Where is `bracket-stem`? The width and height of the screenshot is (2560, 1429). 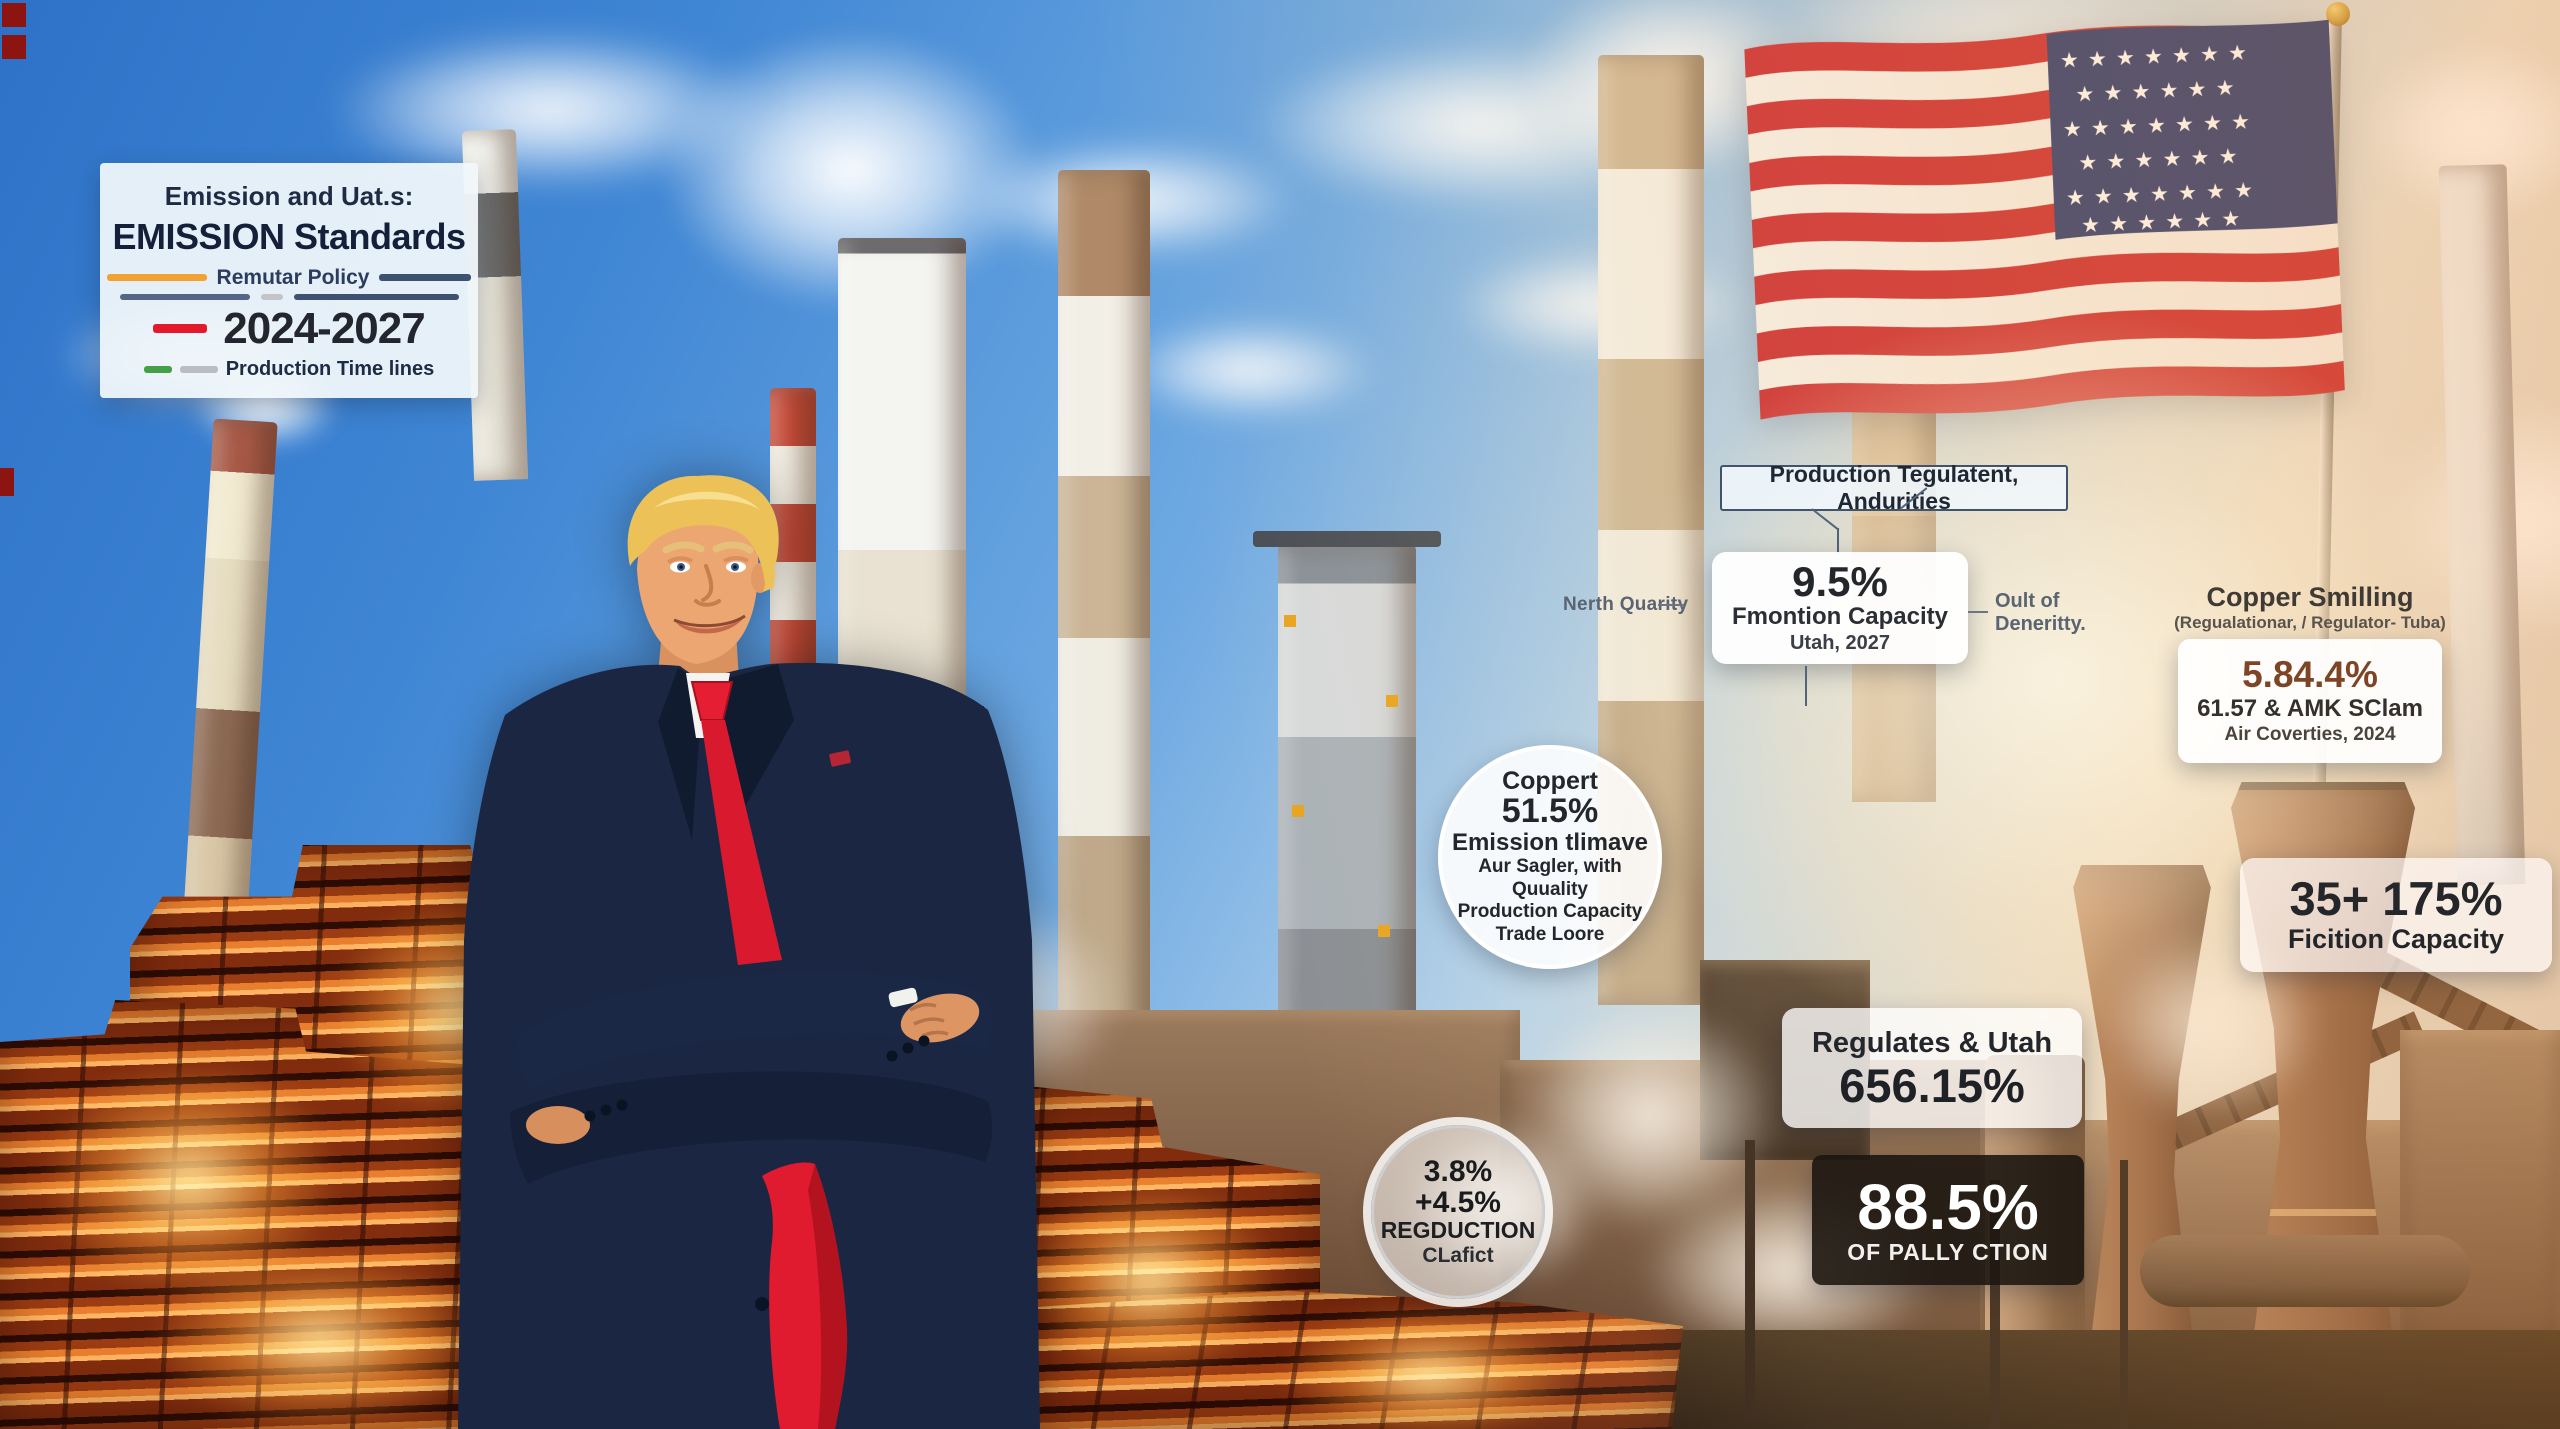 bracket-stem is located at coordinates (1838, 541).